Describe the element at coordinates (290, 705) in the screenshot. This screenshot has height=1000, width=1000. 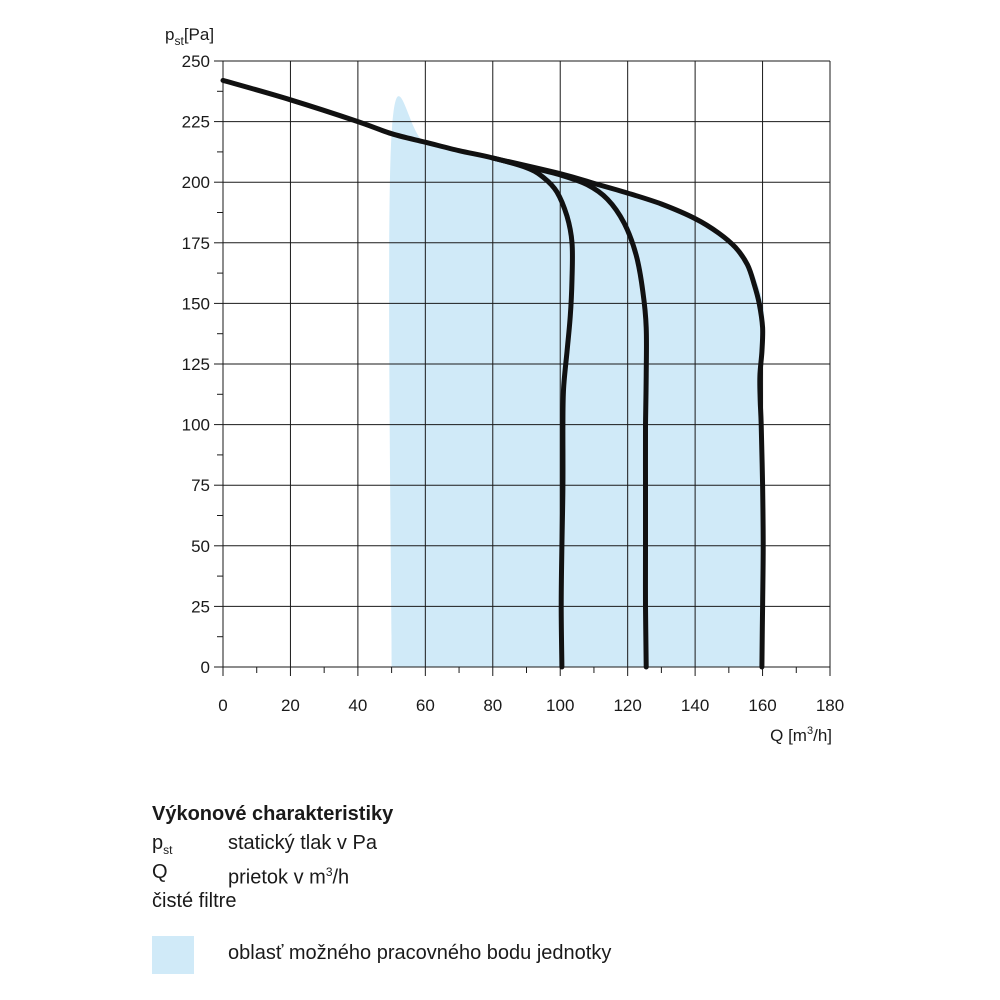
I see `x-tick-label: 20` at that location.